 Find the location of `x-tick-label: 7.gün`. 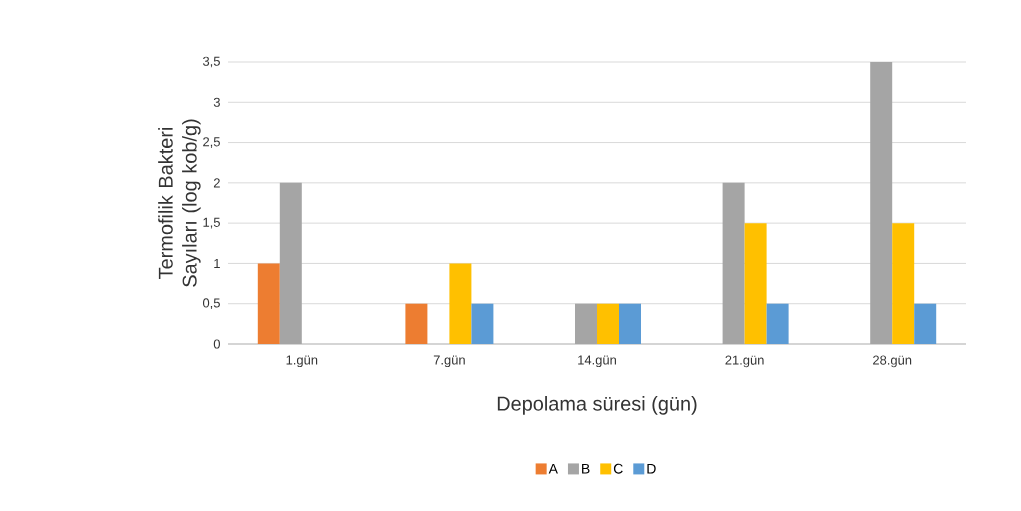

x-tick-label: 7.gün is located at coordinates (449, 361).